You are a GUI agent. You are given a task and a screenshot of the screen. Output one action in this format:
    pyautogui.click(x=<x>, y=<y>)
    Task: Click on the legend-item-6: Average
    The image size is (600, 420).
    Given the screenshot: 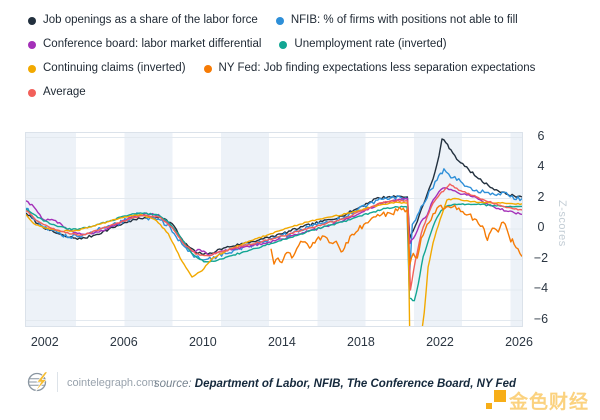 What is the action you would take?
    pyautogui.click(x=57, y=92)
    